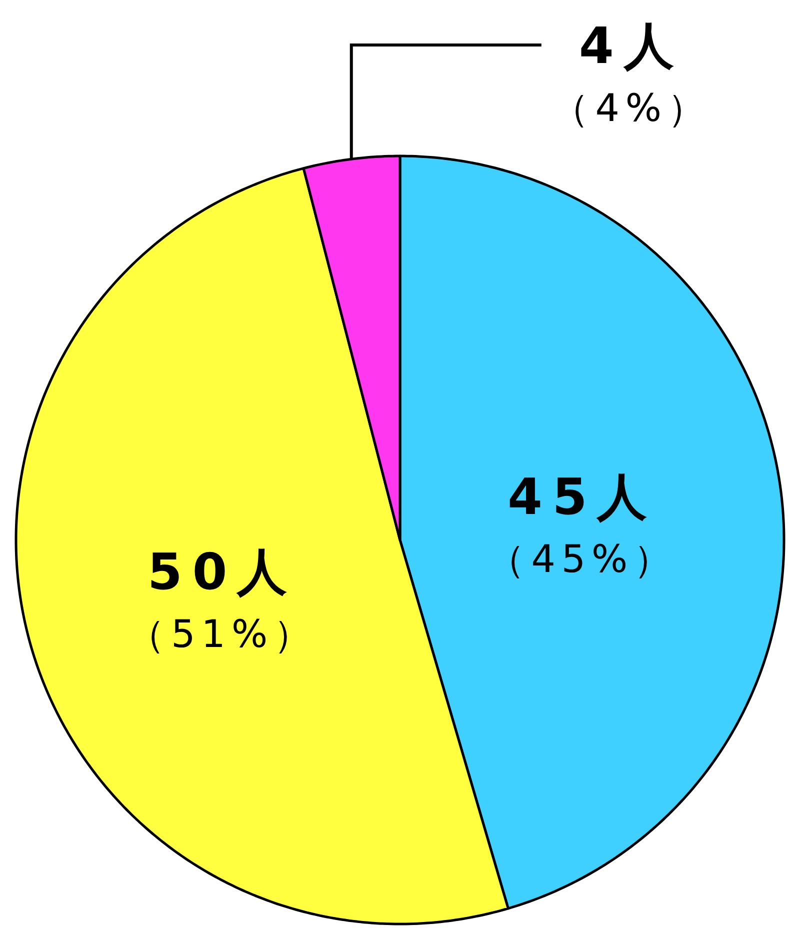 The width and height of the screenshot is (789, 949). I want to click on data-label: 50人（51%）, so click(222, 599).